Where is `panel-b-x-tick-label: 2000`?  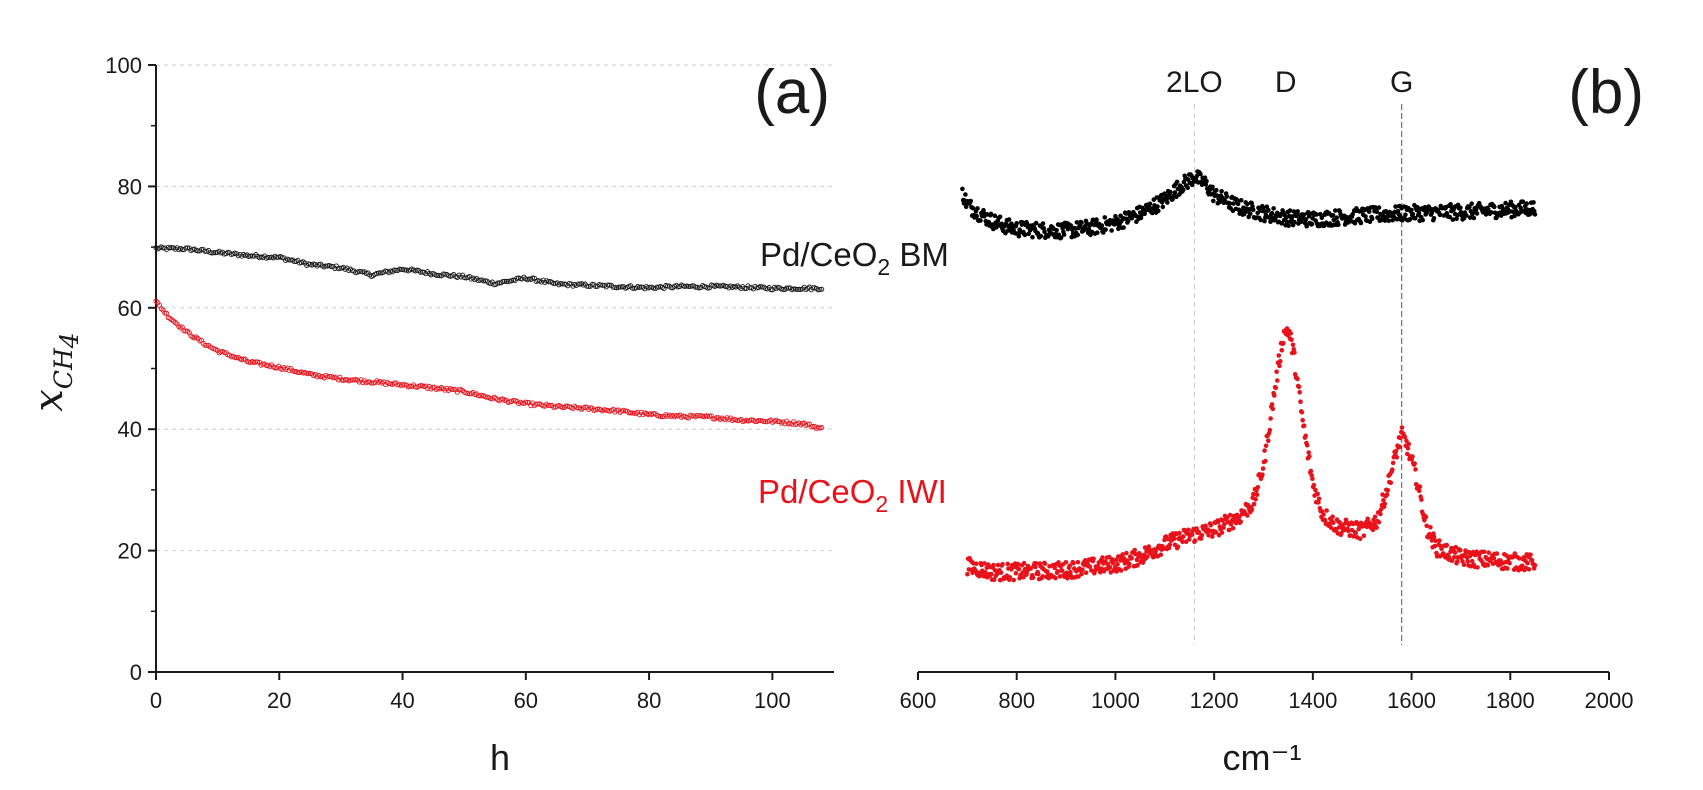 panel-b-x-tick-label: 2000 is located at coordinates (1609, 700).